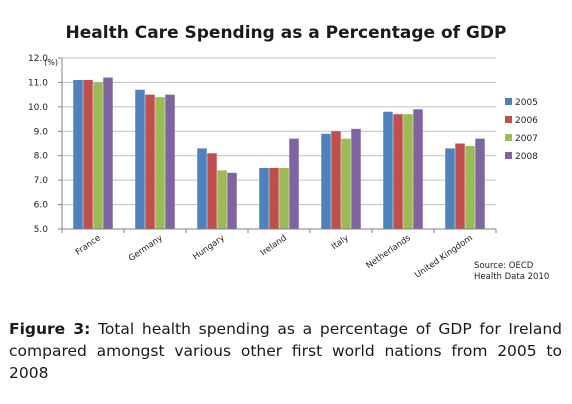 This screenshot has width=572, height=404. I want to click on legend: 2005 2006 2007 2008, so click(521, 130).